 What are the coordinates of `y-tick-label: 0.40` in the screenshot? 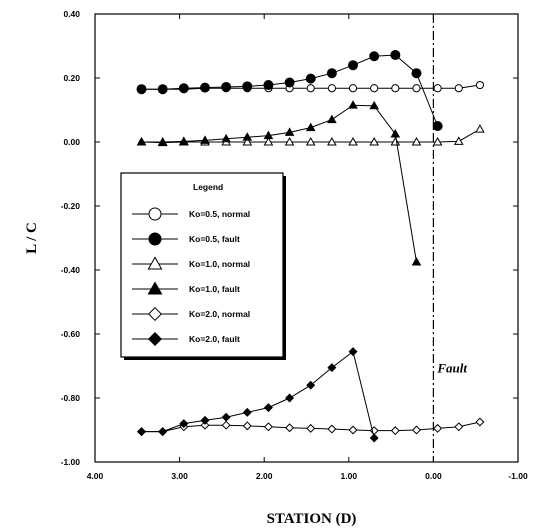 It's located at (71, 14).